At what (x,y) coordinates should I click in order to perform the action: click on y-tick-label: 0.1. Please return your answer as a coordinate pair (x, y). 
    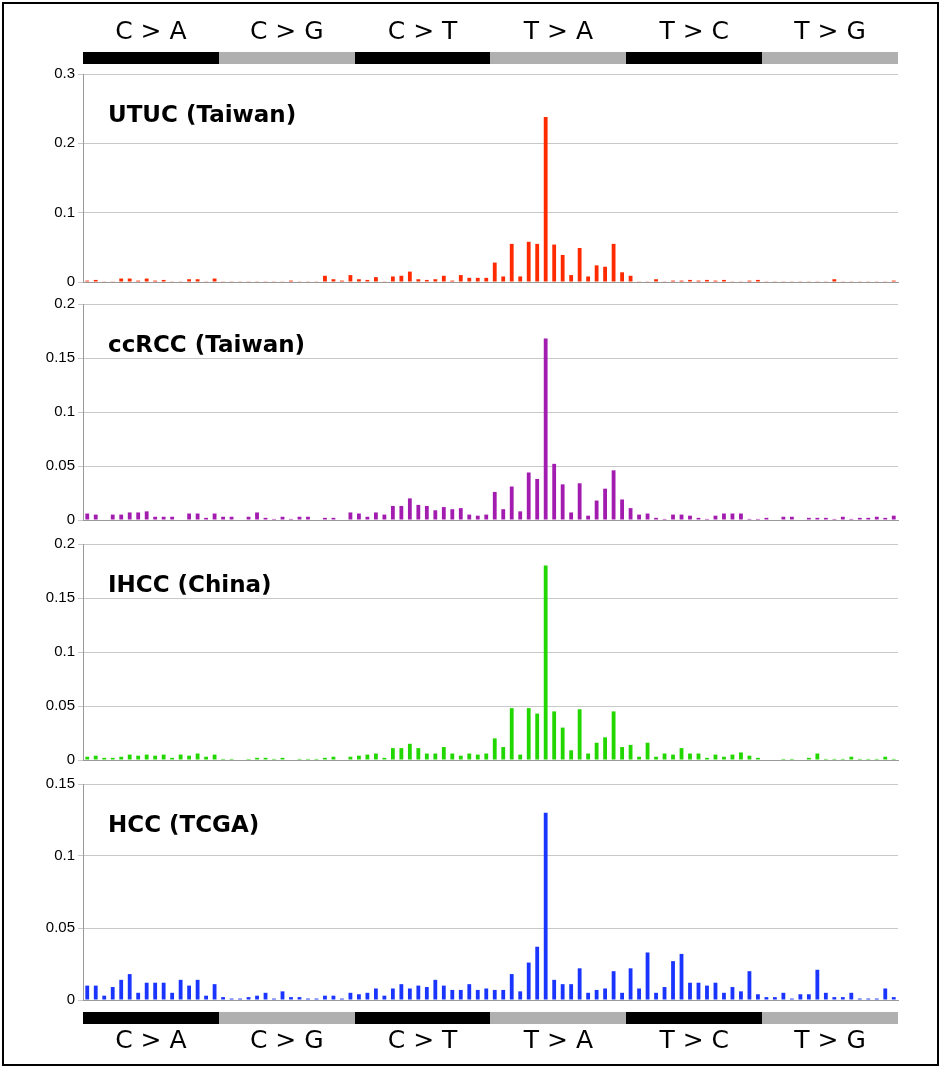
    Looking at the image, I should click on (64, 855).